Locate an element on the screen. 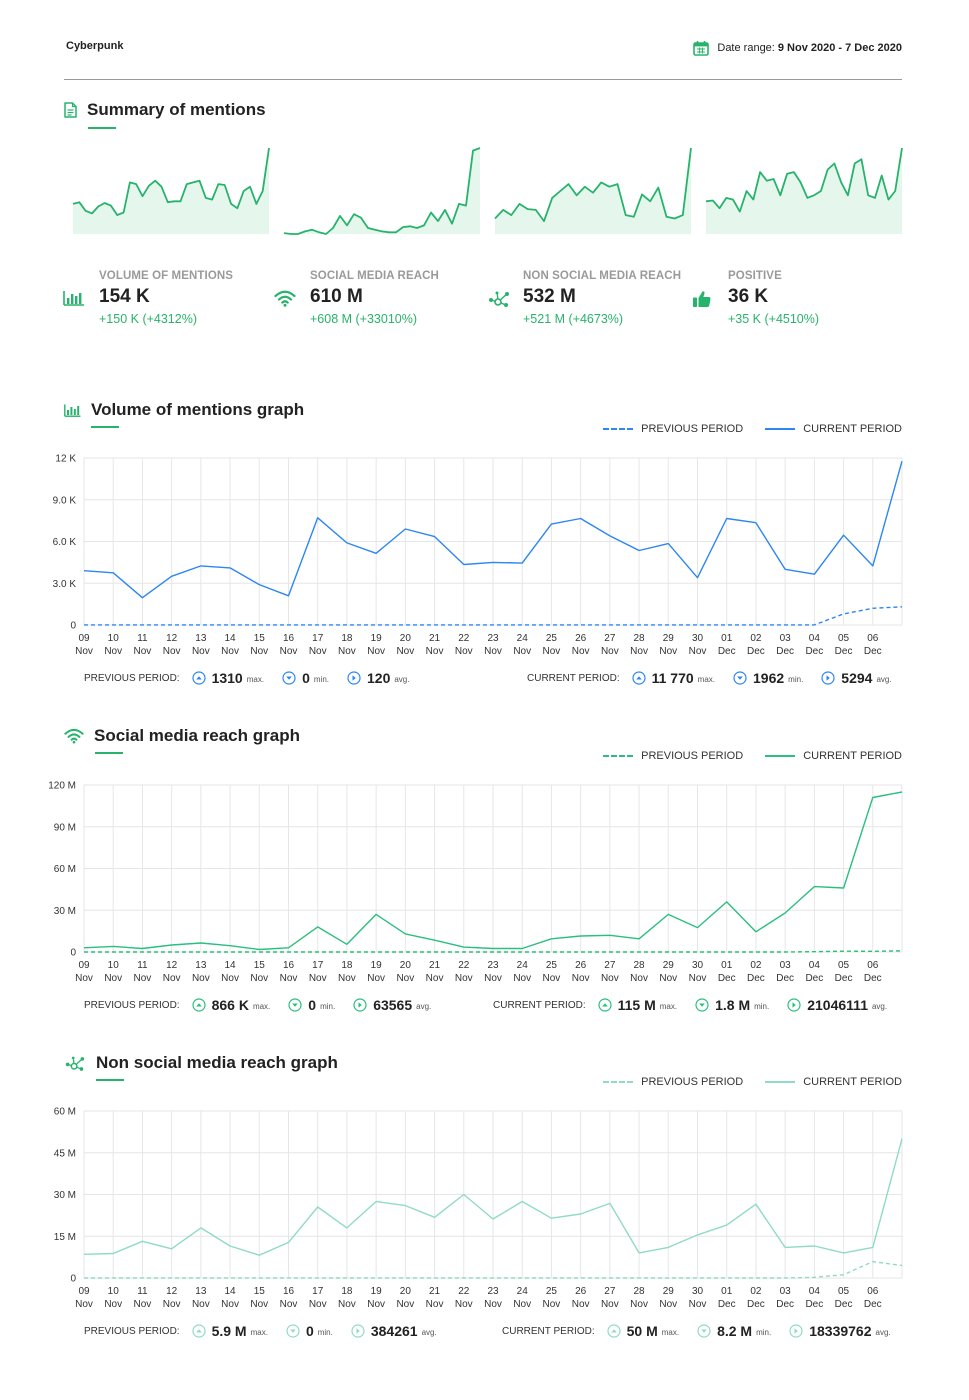 The width and height of the screenshot is (969, 1400). x-tick-day: 05 is located at coordinates (844, 965).